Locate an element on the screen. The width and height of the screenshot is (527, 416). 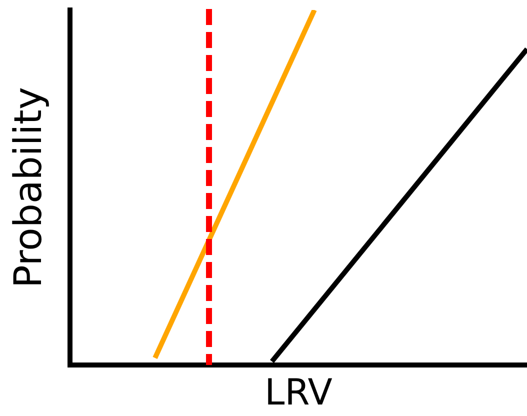
x-axis-title: LRV is located at coordinates (298, 393).